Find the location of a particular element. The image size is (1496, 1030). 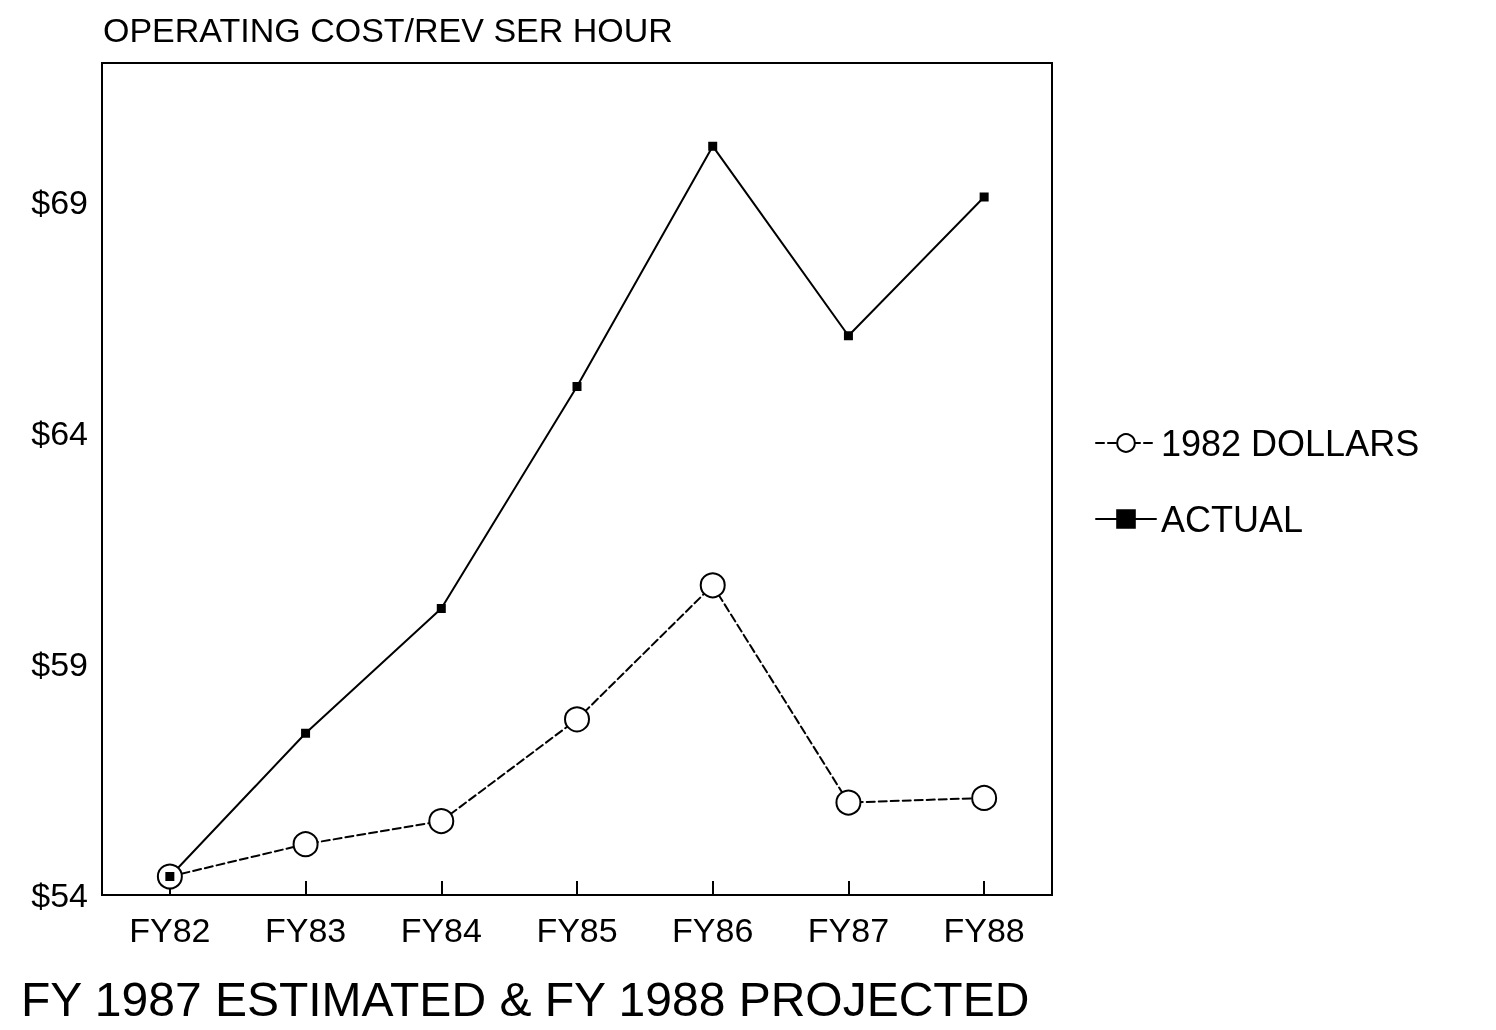

y-tick-label: $69 is located at coordinates (59, 201).